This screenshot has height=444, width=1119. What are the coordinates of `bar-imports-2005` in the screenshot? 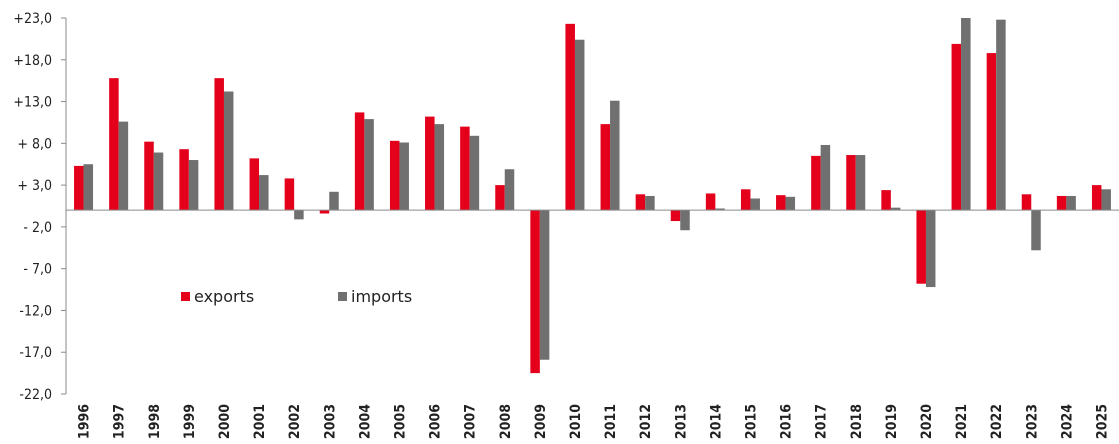 It's located at (404, 176).